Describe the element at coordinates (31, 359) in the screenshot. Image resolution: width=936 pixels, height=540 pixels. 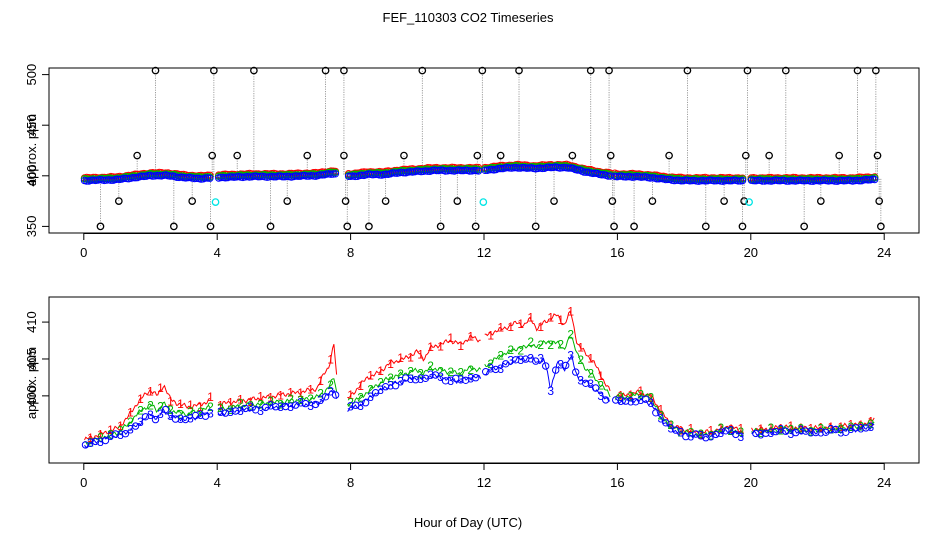
I see `bottom-ytick-label: 405` at that location.